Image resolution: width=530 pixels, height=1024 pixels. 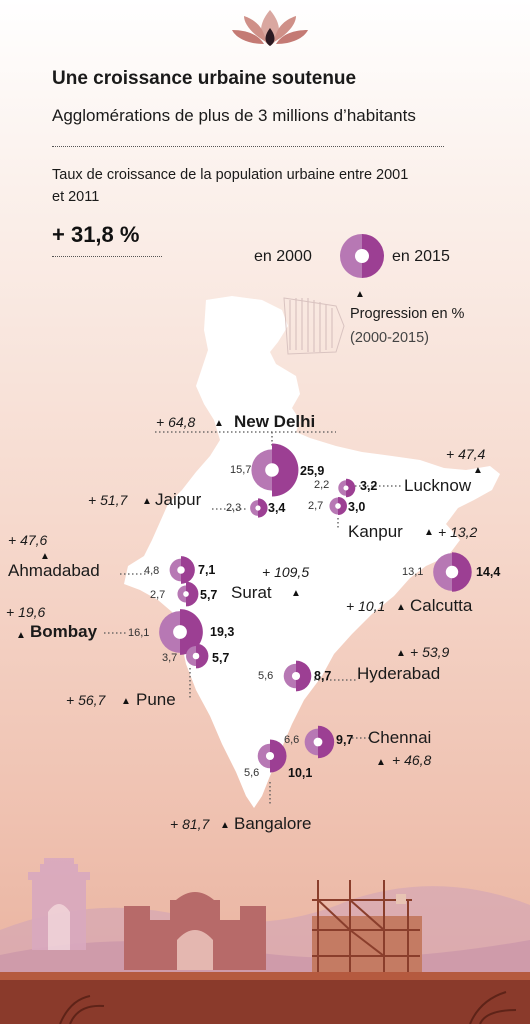 I want to click on bubble-2015-new-delhi, so click(x=285, y=470).